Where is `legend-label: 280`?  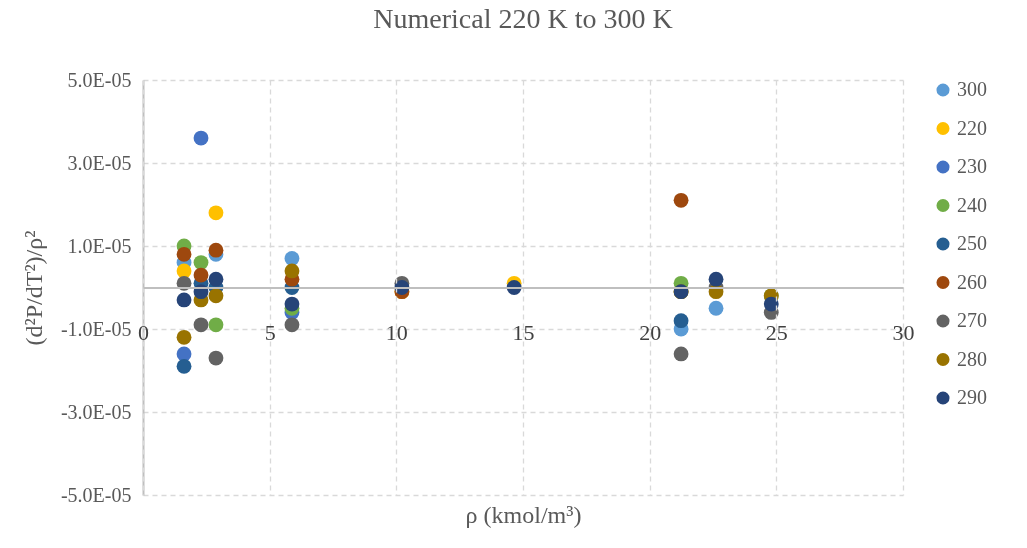 legend-label: 280 is located at coordinates (972, 358).